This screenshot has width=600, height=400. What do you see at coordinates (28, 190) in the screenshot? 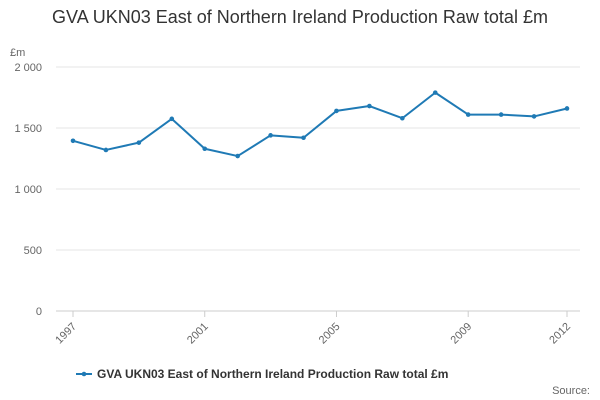
I see `y-tick-label: 1 000` at bounding box center [28, 190].